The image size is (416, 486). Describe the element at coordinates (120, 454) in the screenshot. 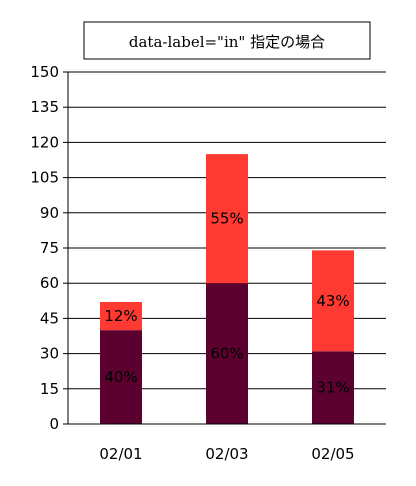

I see `x-category-label: 02/01` at that location.